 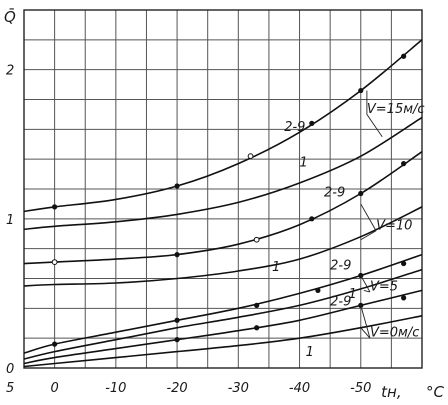 I want to click on curve-label-v-0м-с: V=0м/с, so click(x=394, y=333).